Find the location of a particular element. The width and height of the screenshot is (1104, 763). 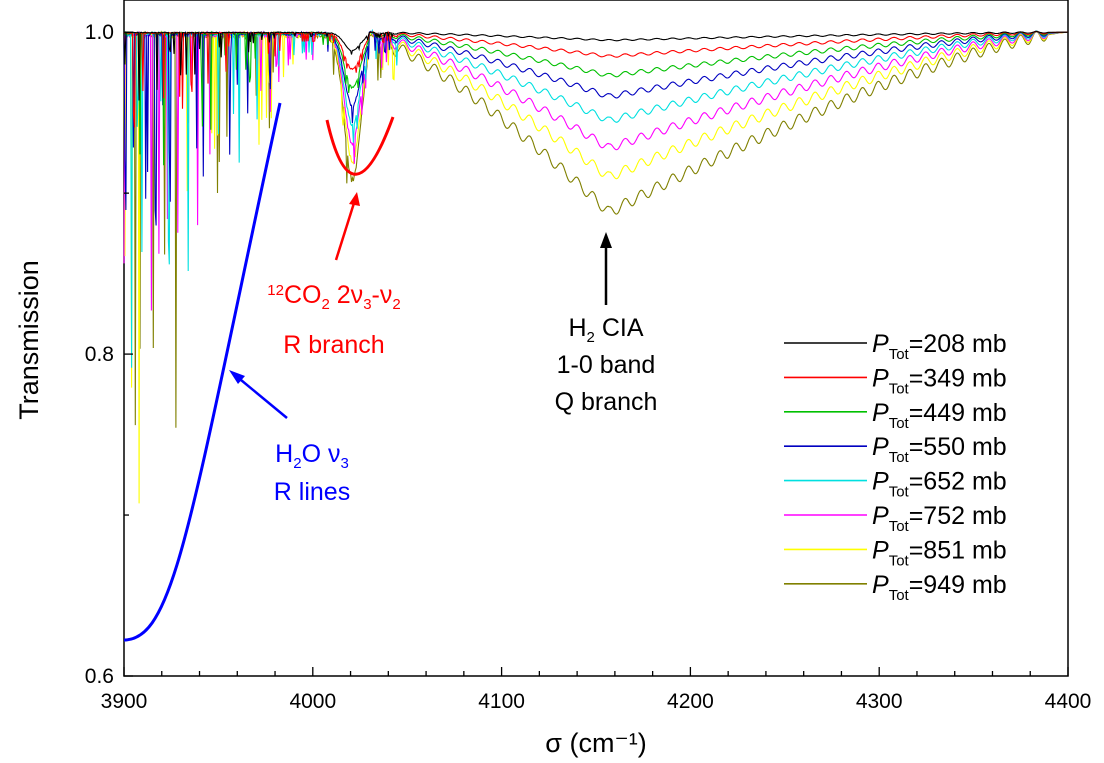

legend-item: PTot=851 mb is located at coordinates (895, 552).